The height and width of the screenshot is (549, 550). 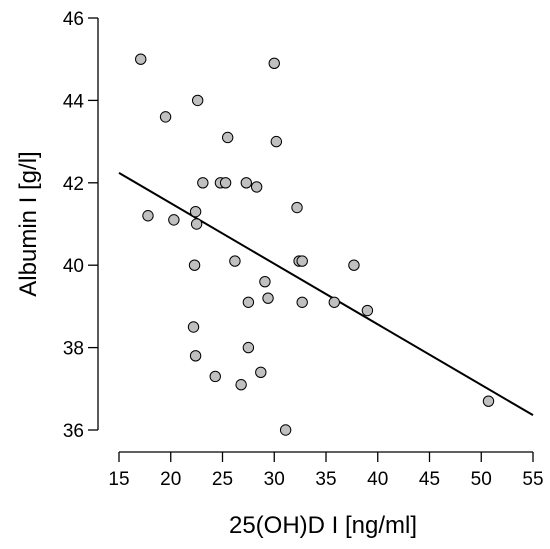 I want to click on y-axis: 36 38 40 42 44 46, so click(x=81, y=225).